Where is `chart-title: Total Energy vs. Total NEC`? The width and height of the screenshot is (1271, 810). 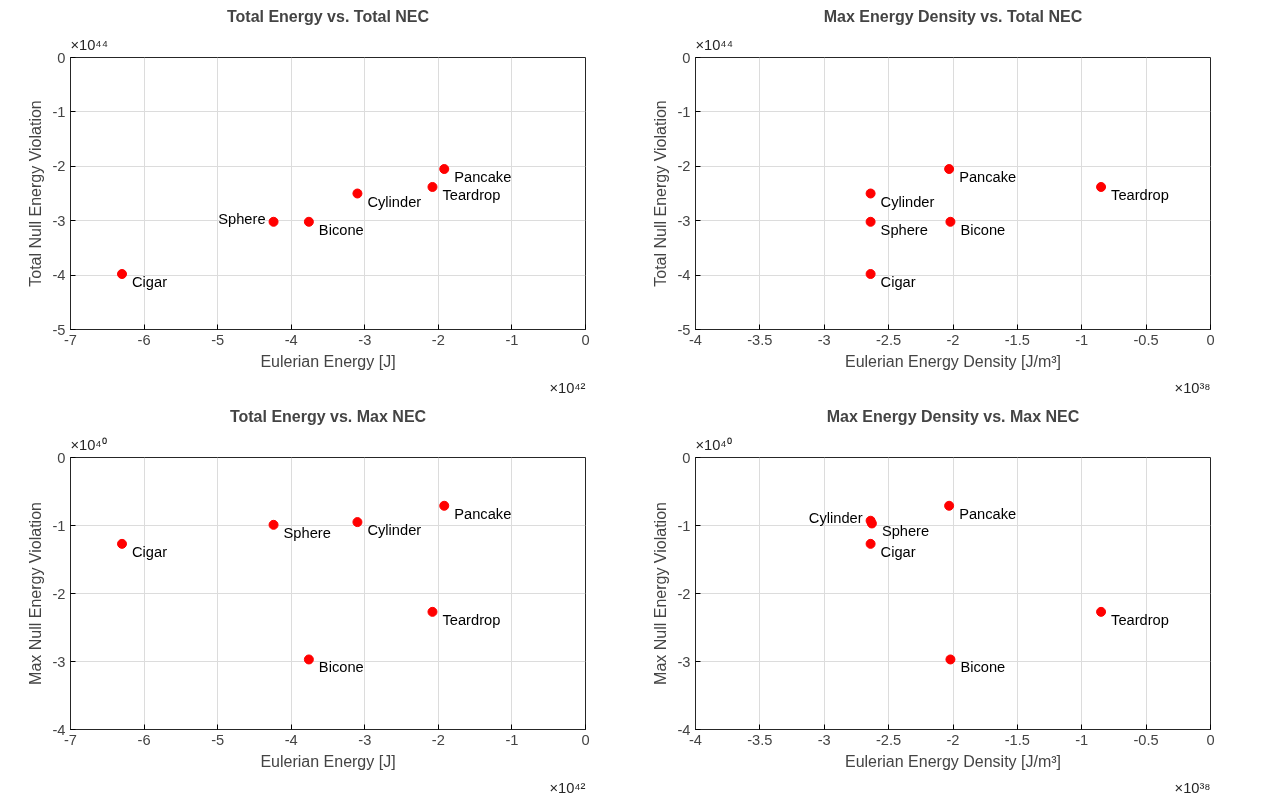 chart-title: Total Energy vs. Total NEC is located at coordinates (328, 16).